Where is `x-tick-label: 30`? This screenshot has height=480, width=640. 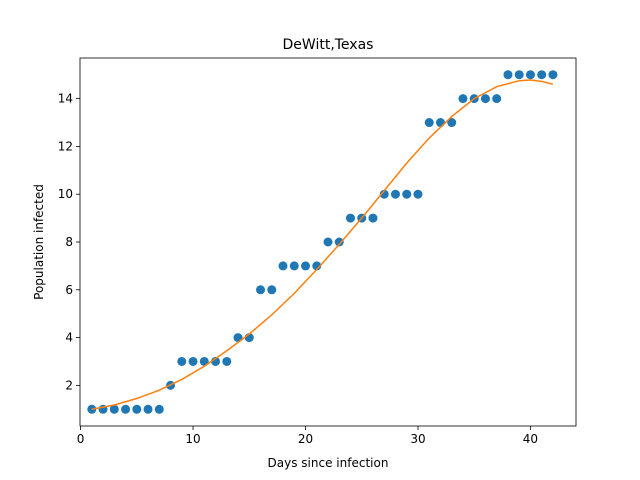
x-tick-label: 30 is located at coordinates (417, 439).